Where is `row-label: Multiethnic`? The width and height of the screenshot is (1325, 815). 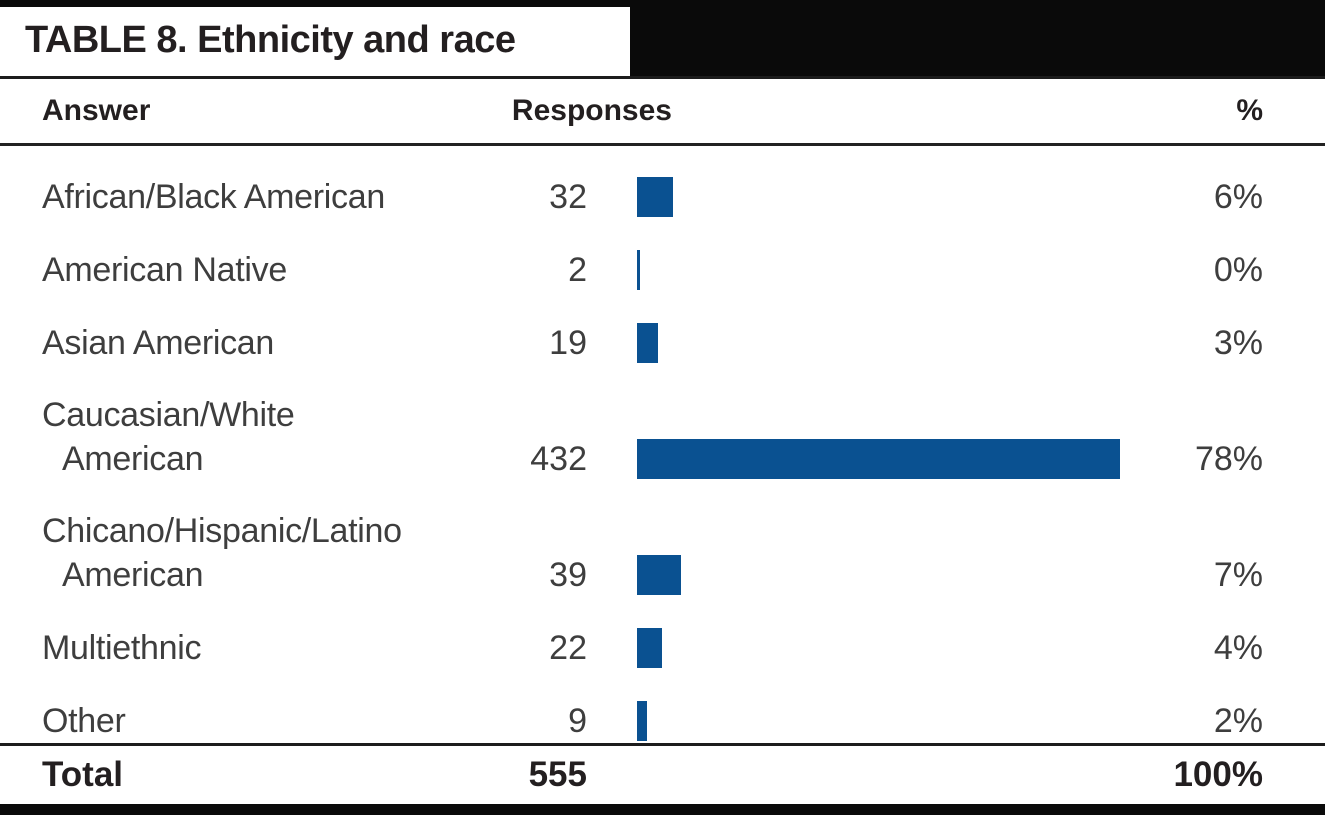
row-label: Multiethnic is located at coordinates (262, 648).